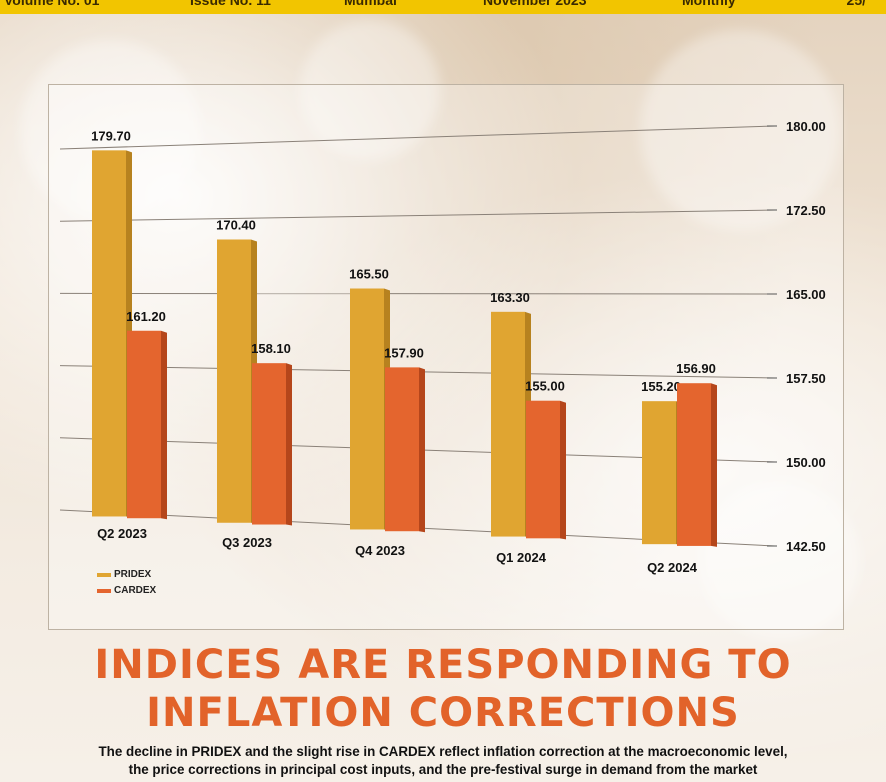  What do you see at coordinates (852, 4) in the screenshot?
I see `price: ` 25/` at bounding box center [852, 4].